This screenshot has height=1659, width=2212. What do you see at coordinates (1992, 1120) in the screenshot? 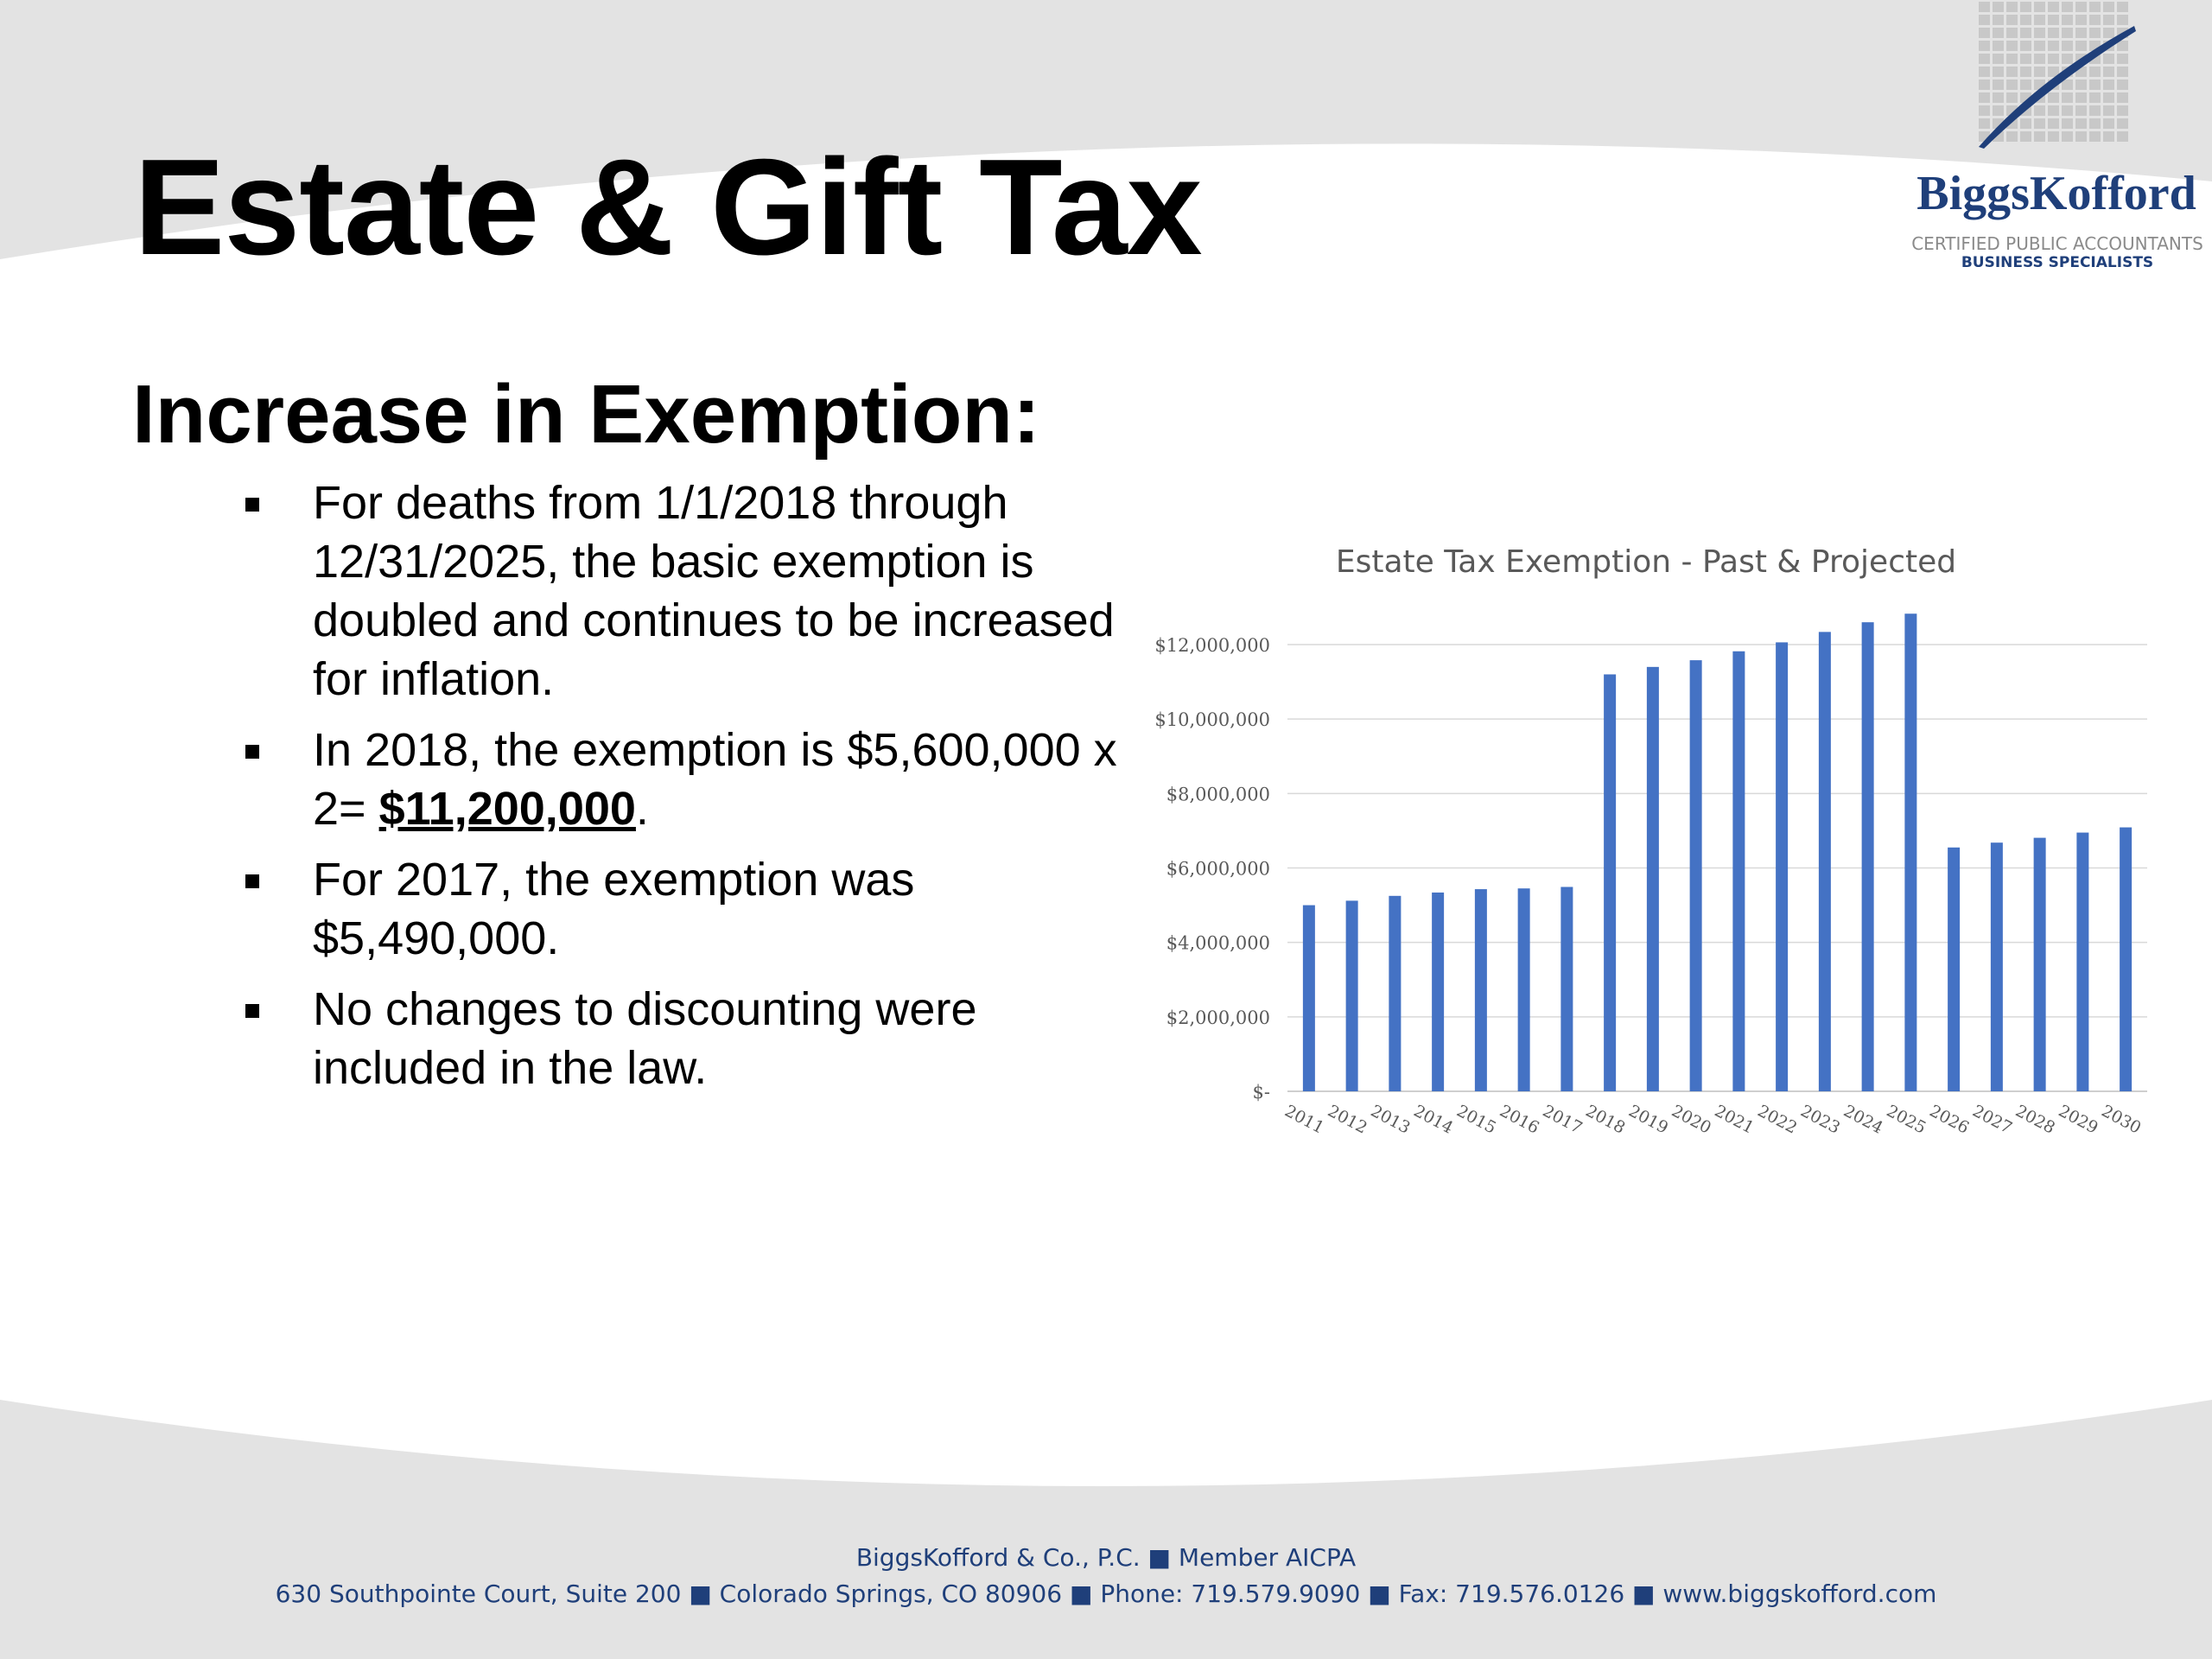
I see `x-tick-label: 2027` at bounding box center [1992, 1120].